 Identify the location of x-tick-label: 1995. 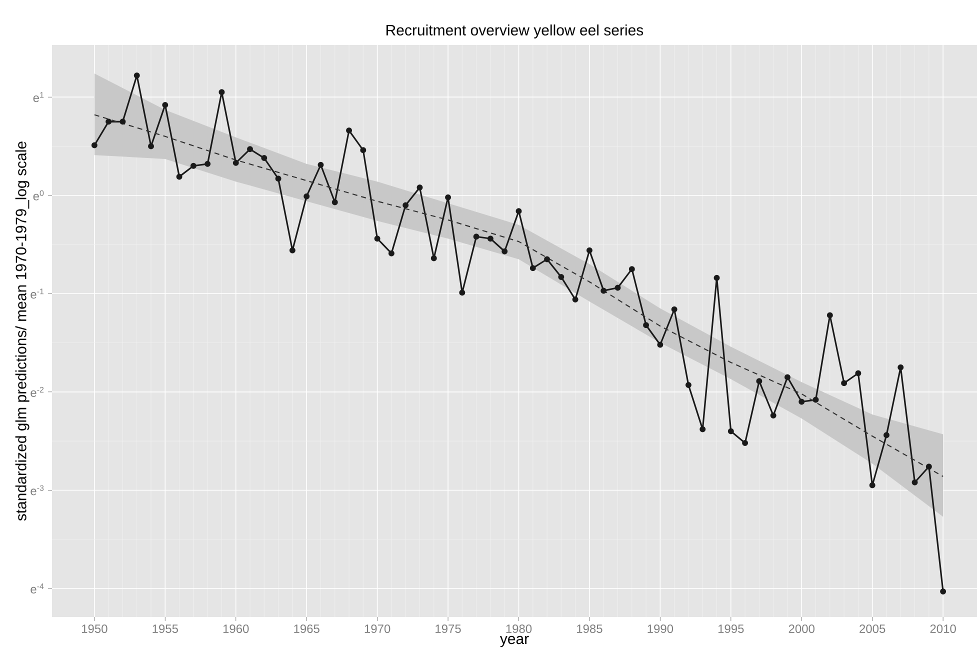
(731, 629).